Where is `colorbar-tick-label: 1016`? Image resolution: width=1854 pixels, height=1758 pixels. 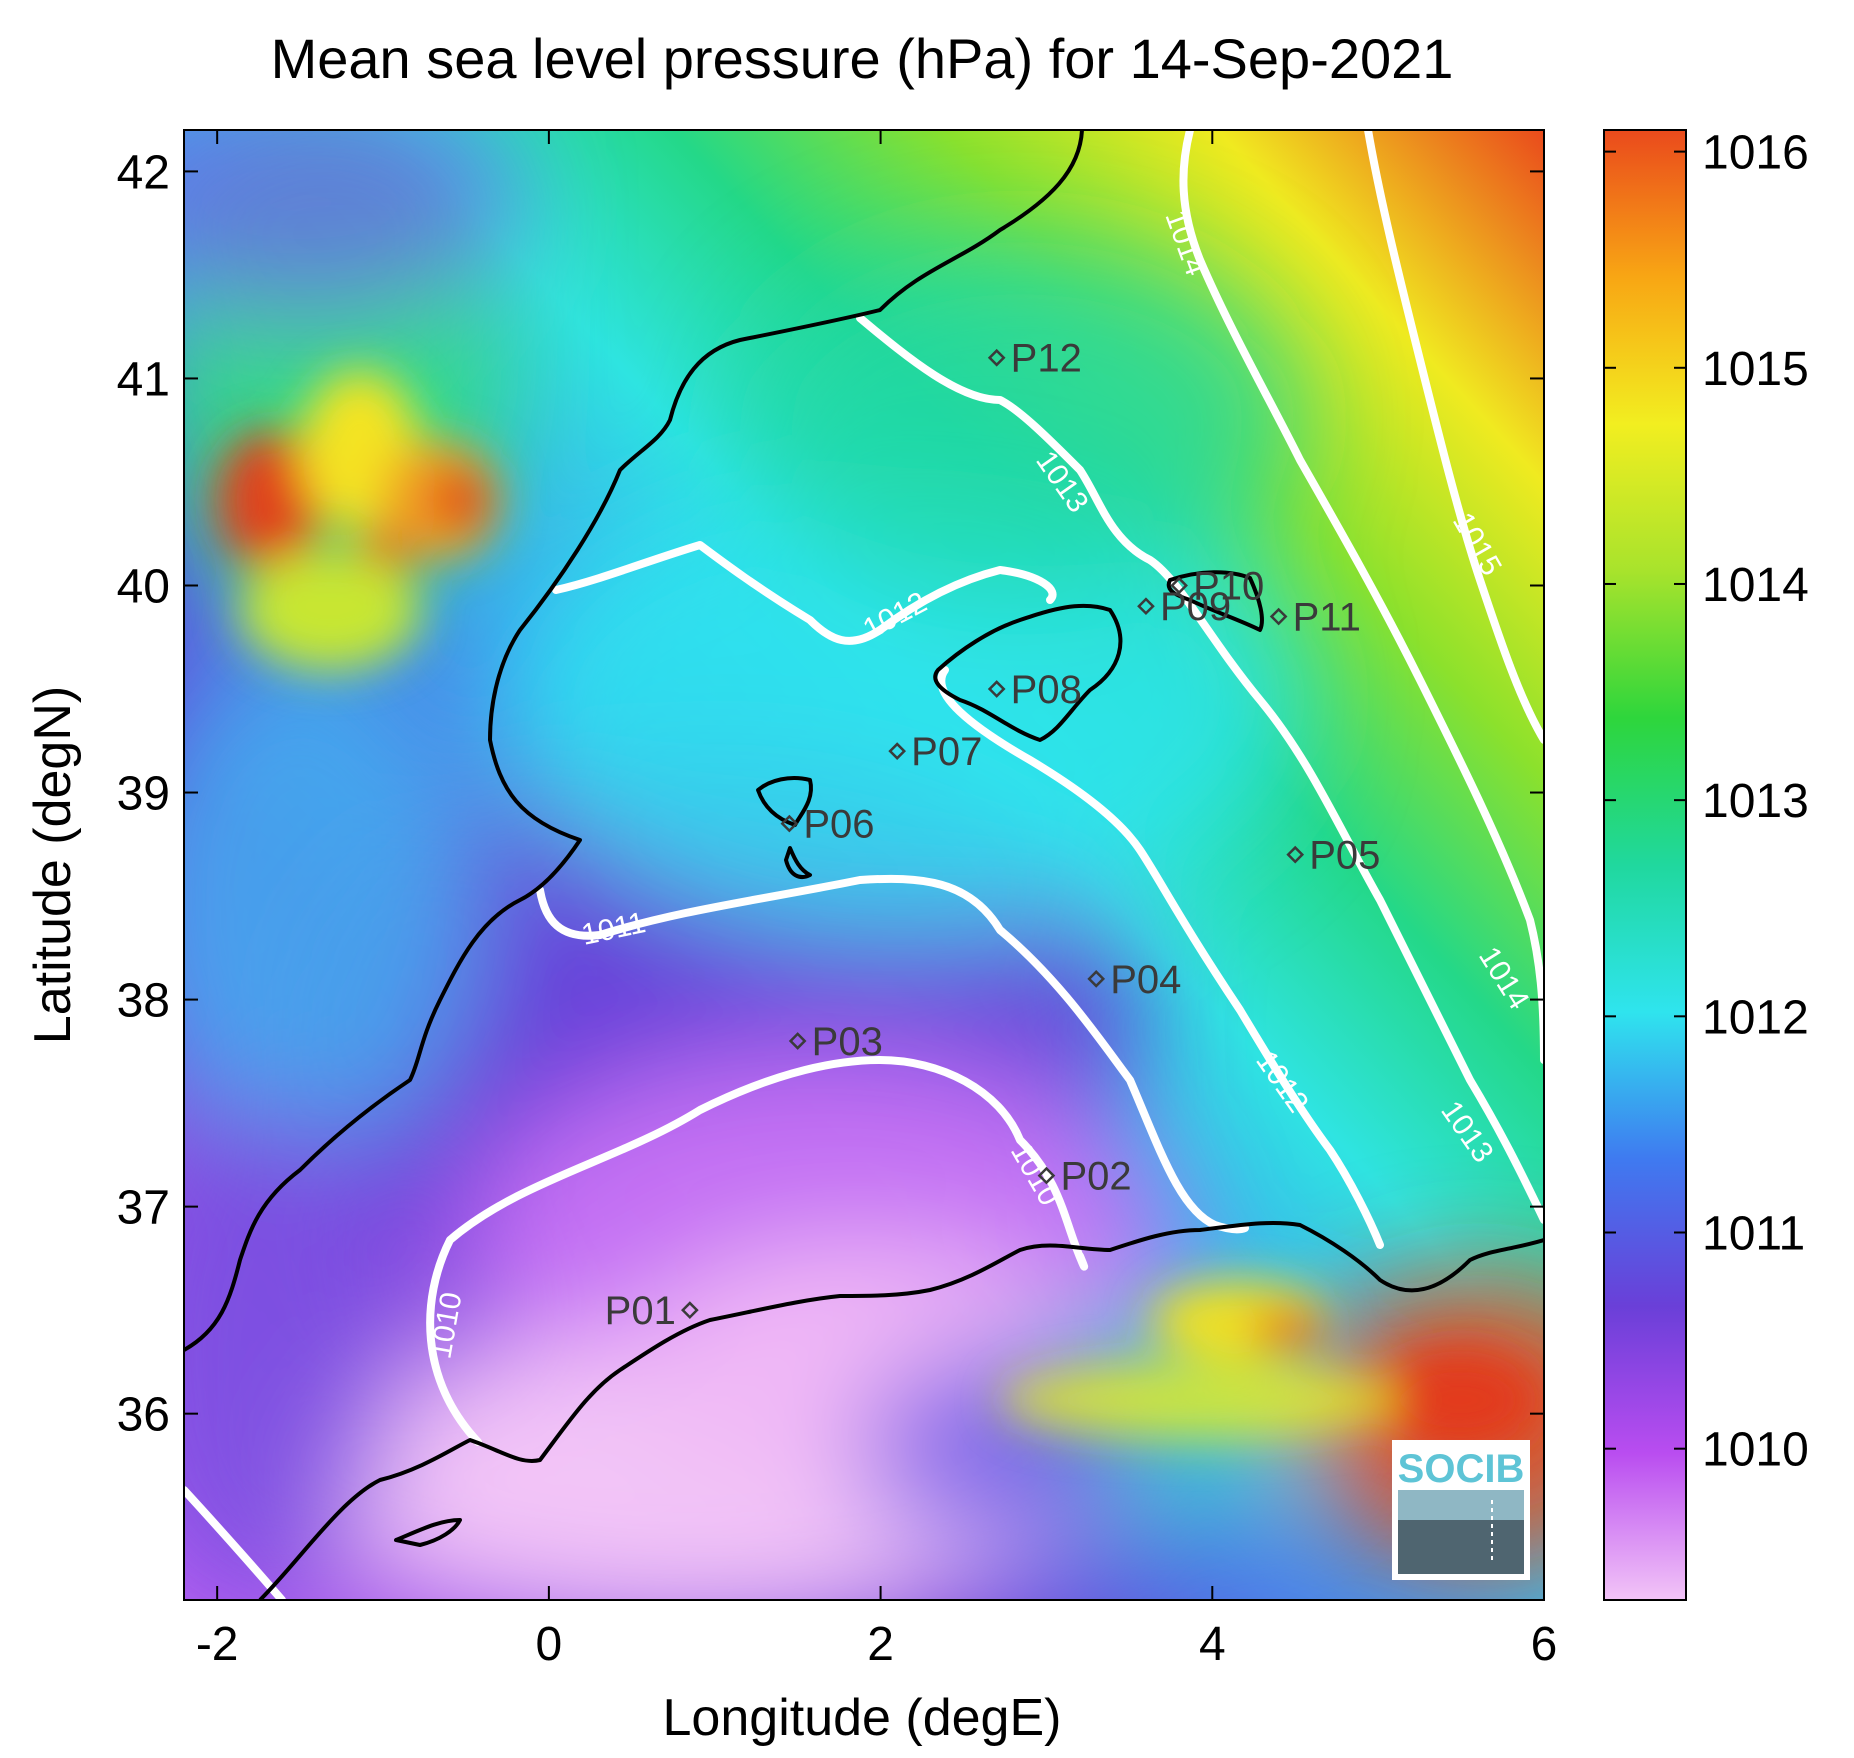
colorbar-tick-label: 1016 is located at coordinates (1755, 153).